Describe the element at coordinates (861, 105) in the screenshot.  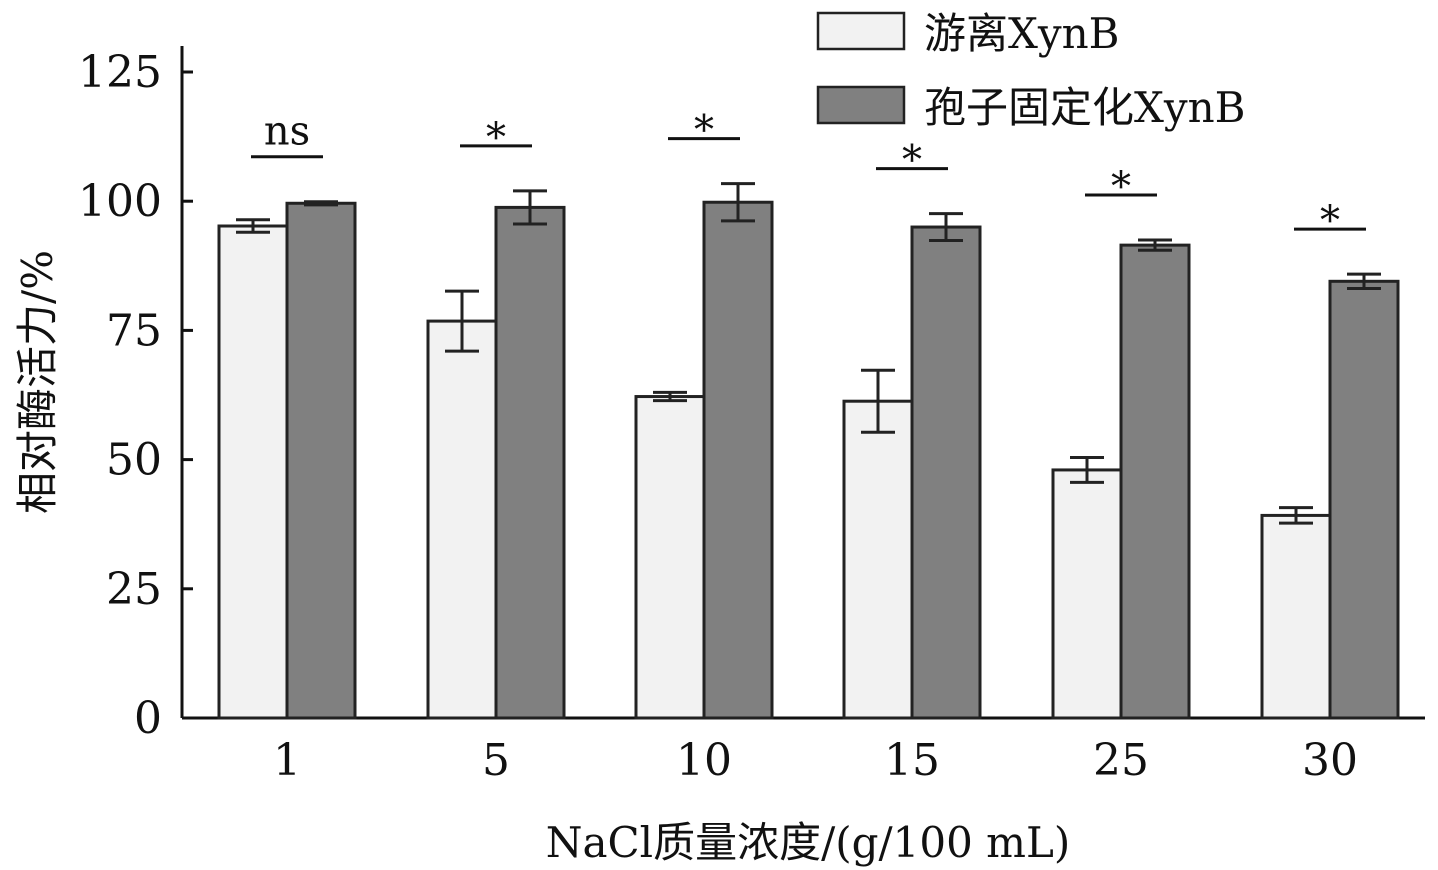
I see `legend-swatch-immobilized` at that location.